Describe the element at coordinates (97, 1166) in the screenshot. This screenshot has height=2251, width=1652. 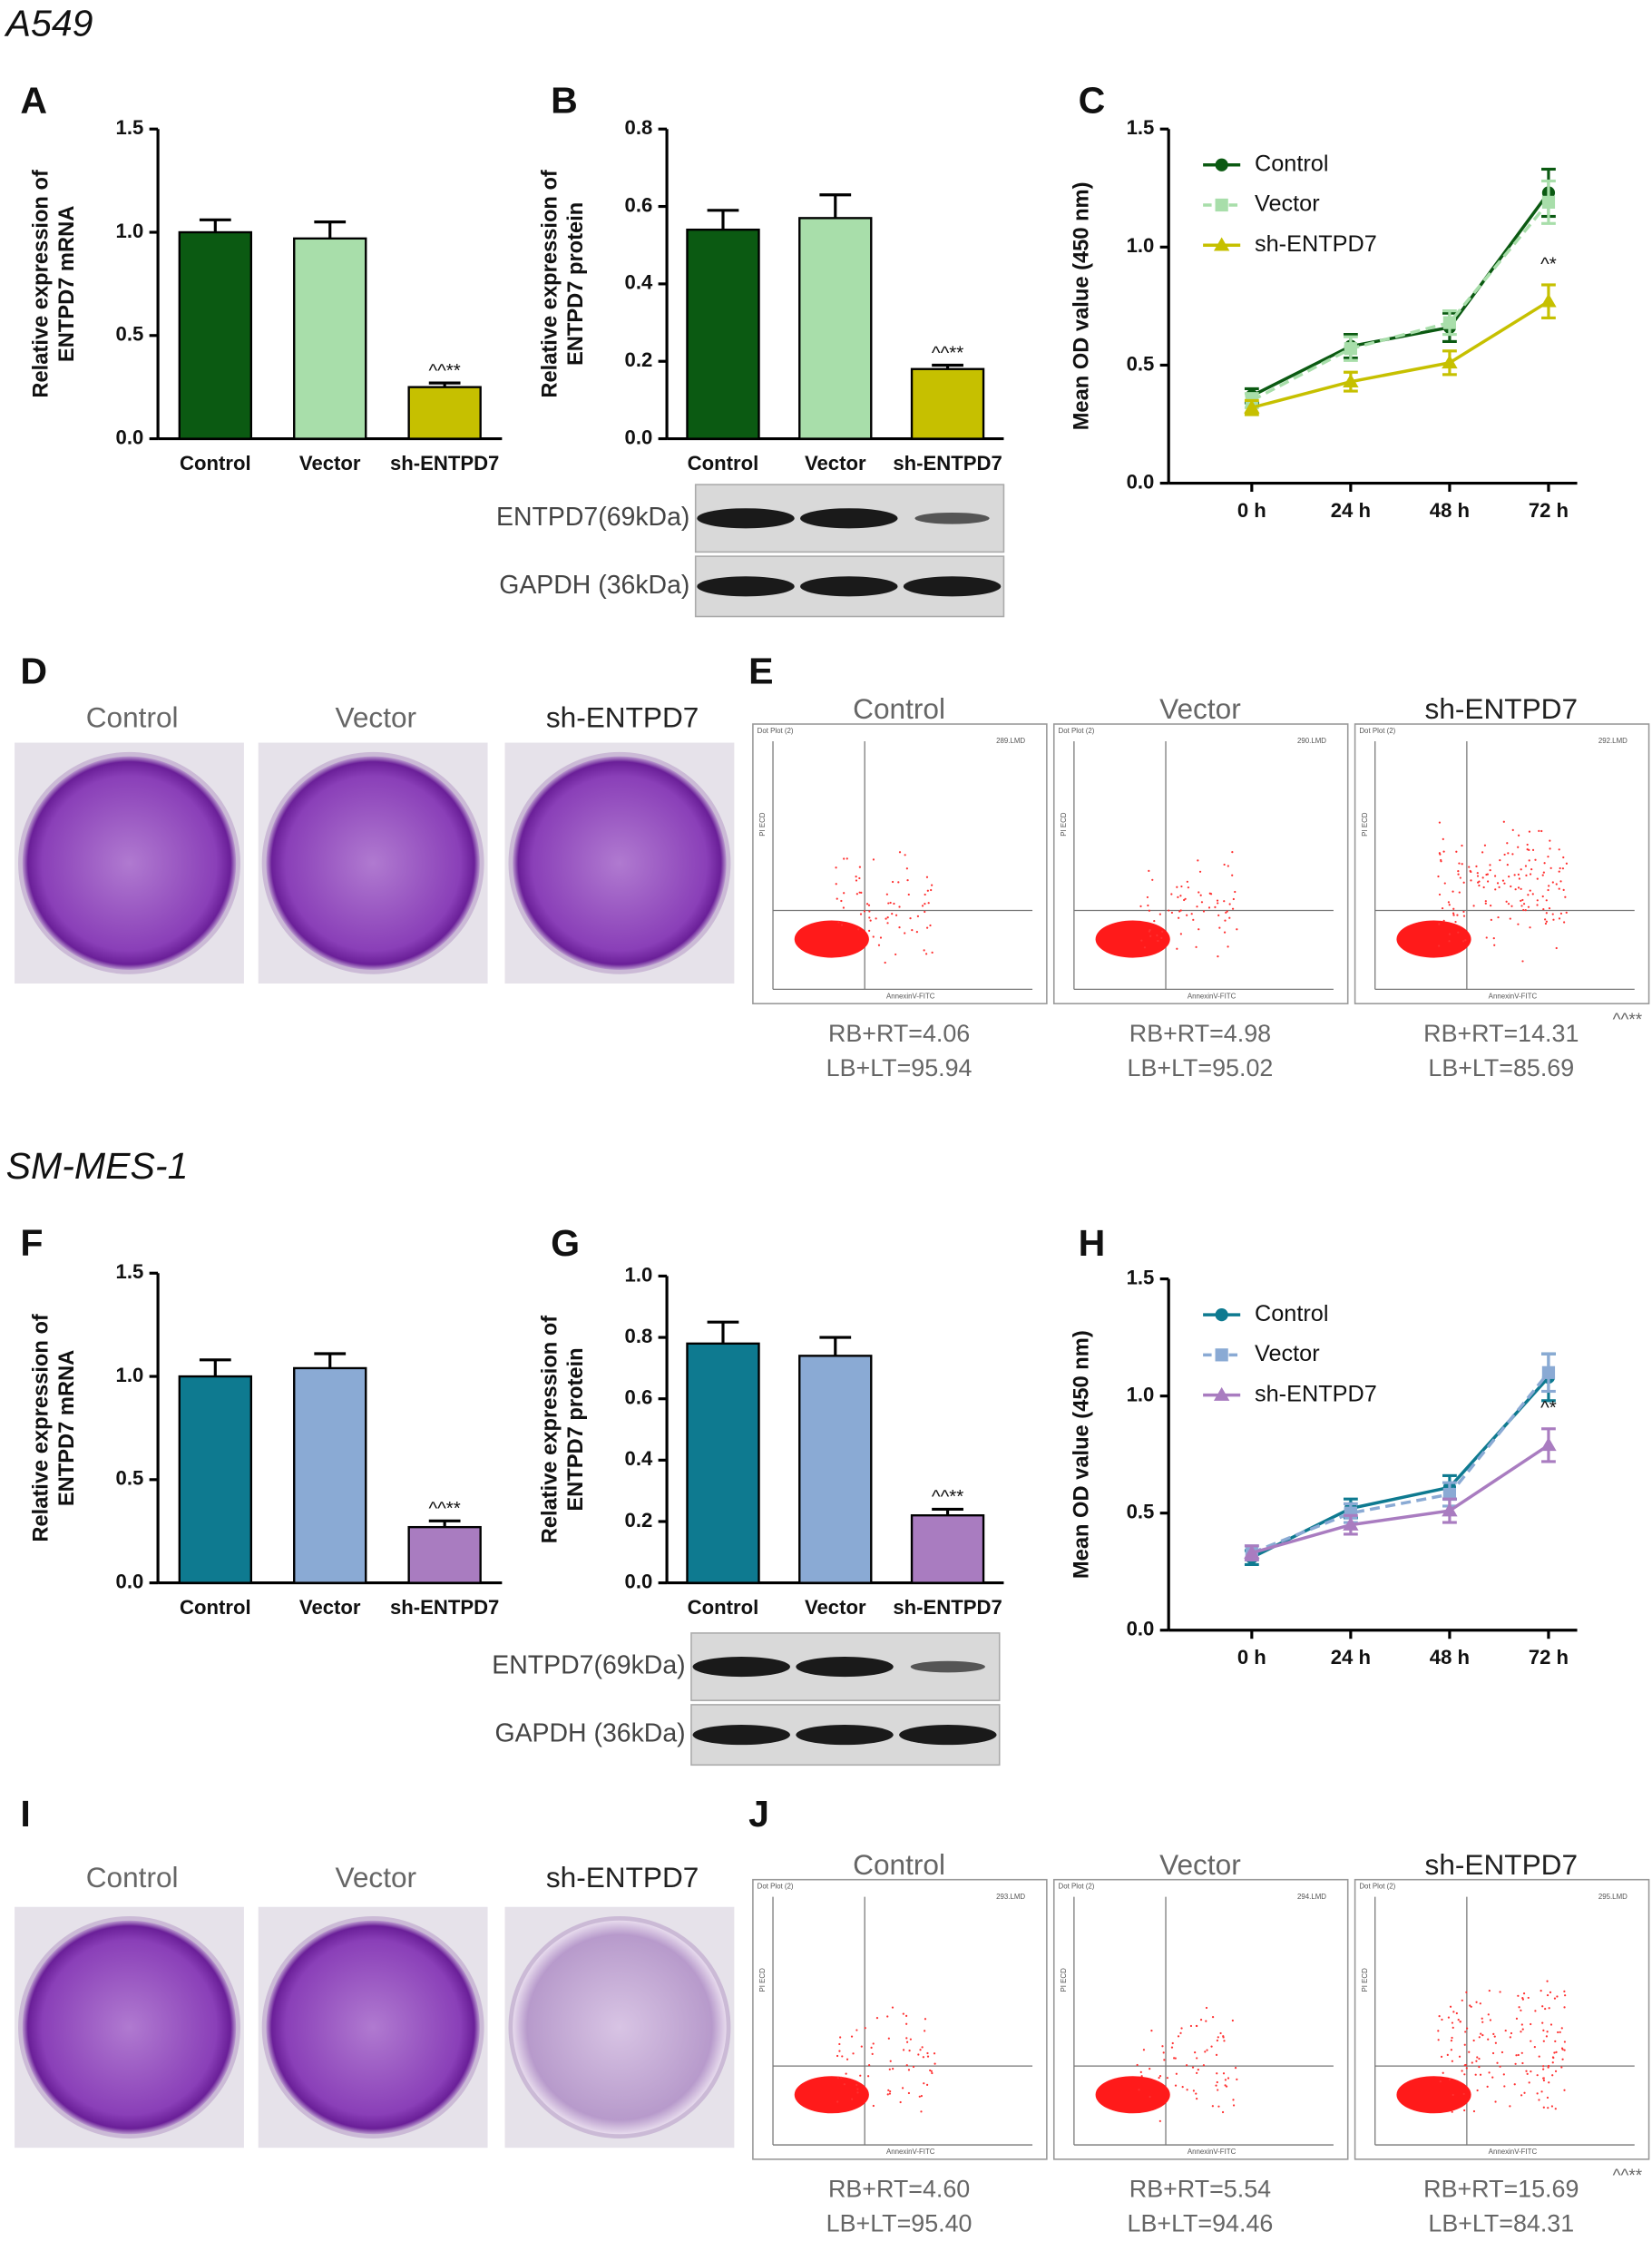
I see `section-title: SM-MES-1` at that location.